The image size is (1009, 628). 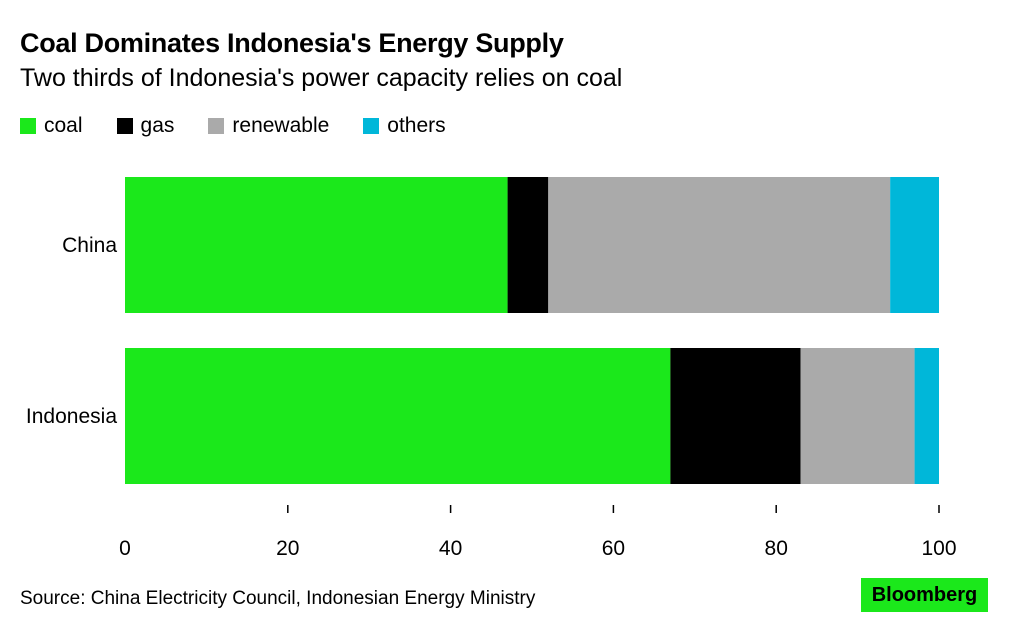 I want to click on legend: coal gas renewable others, so click(x=250, y=126).